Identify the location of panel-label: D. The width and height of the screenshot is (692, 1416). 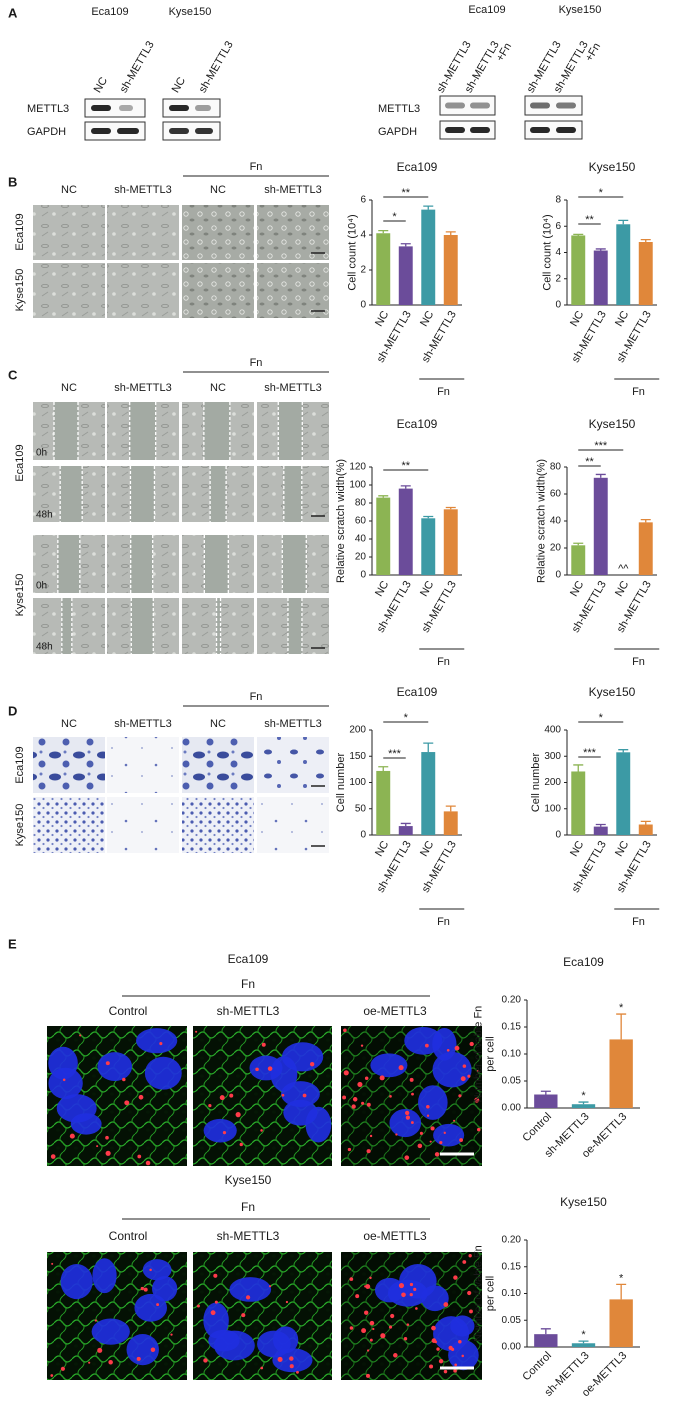
(12, 710).